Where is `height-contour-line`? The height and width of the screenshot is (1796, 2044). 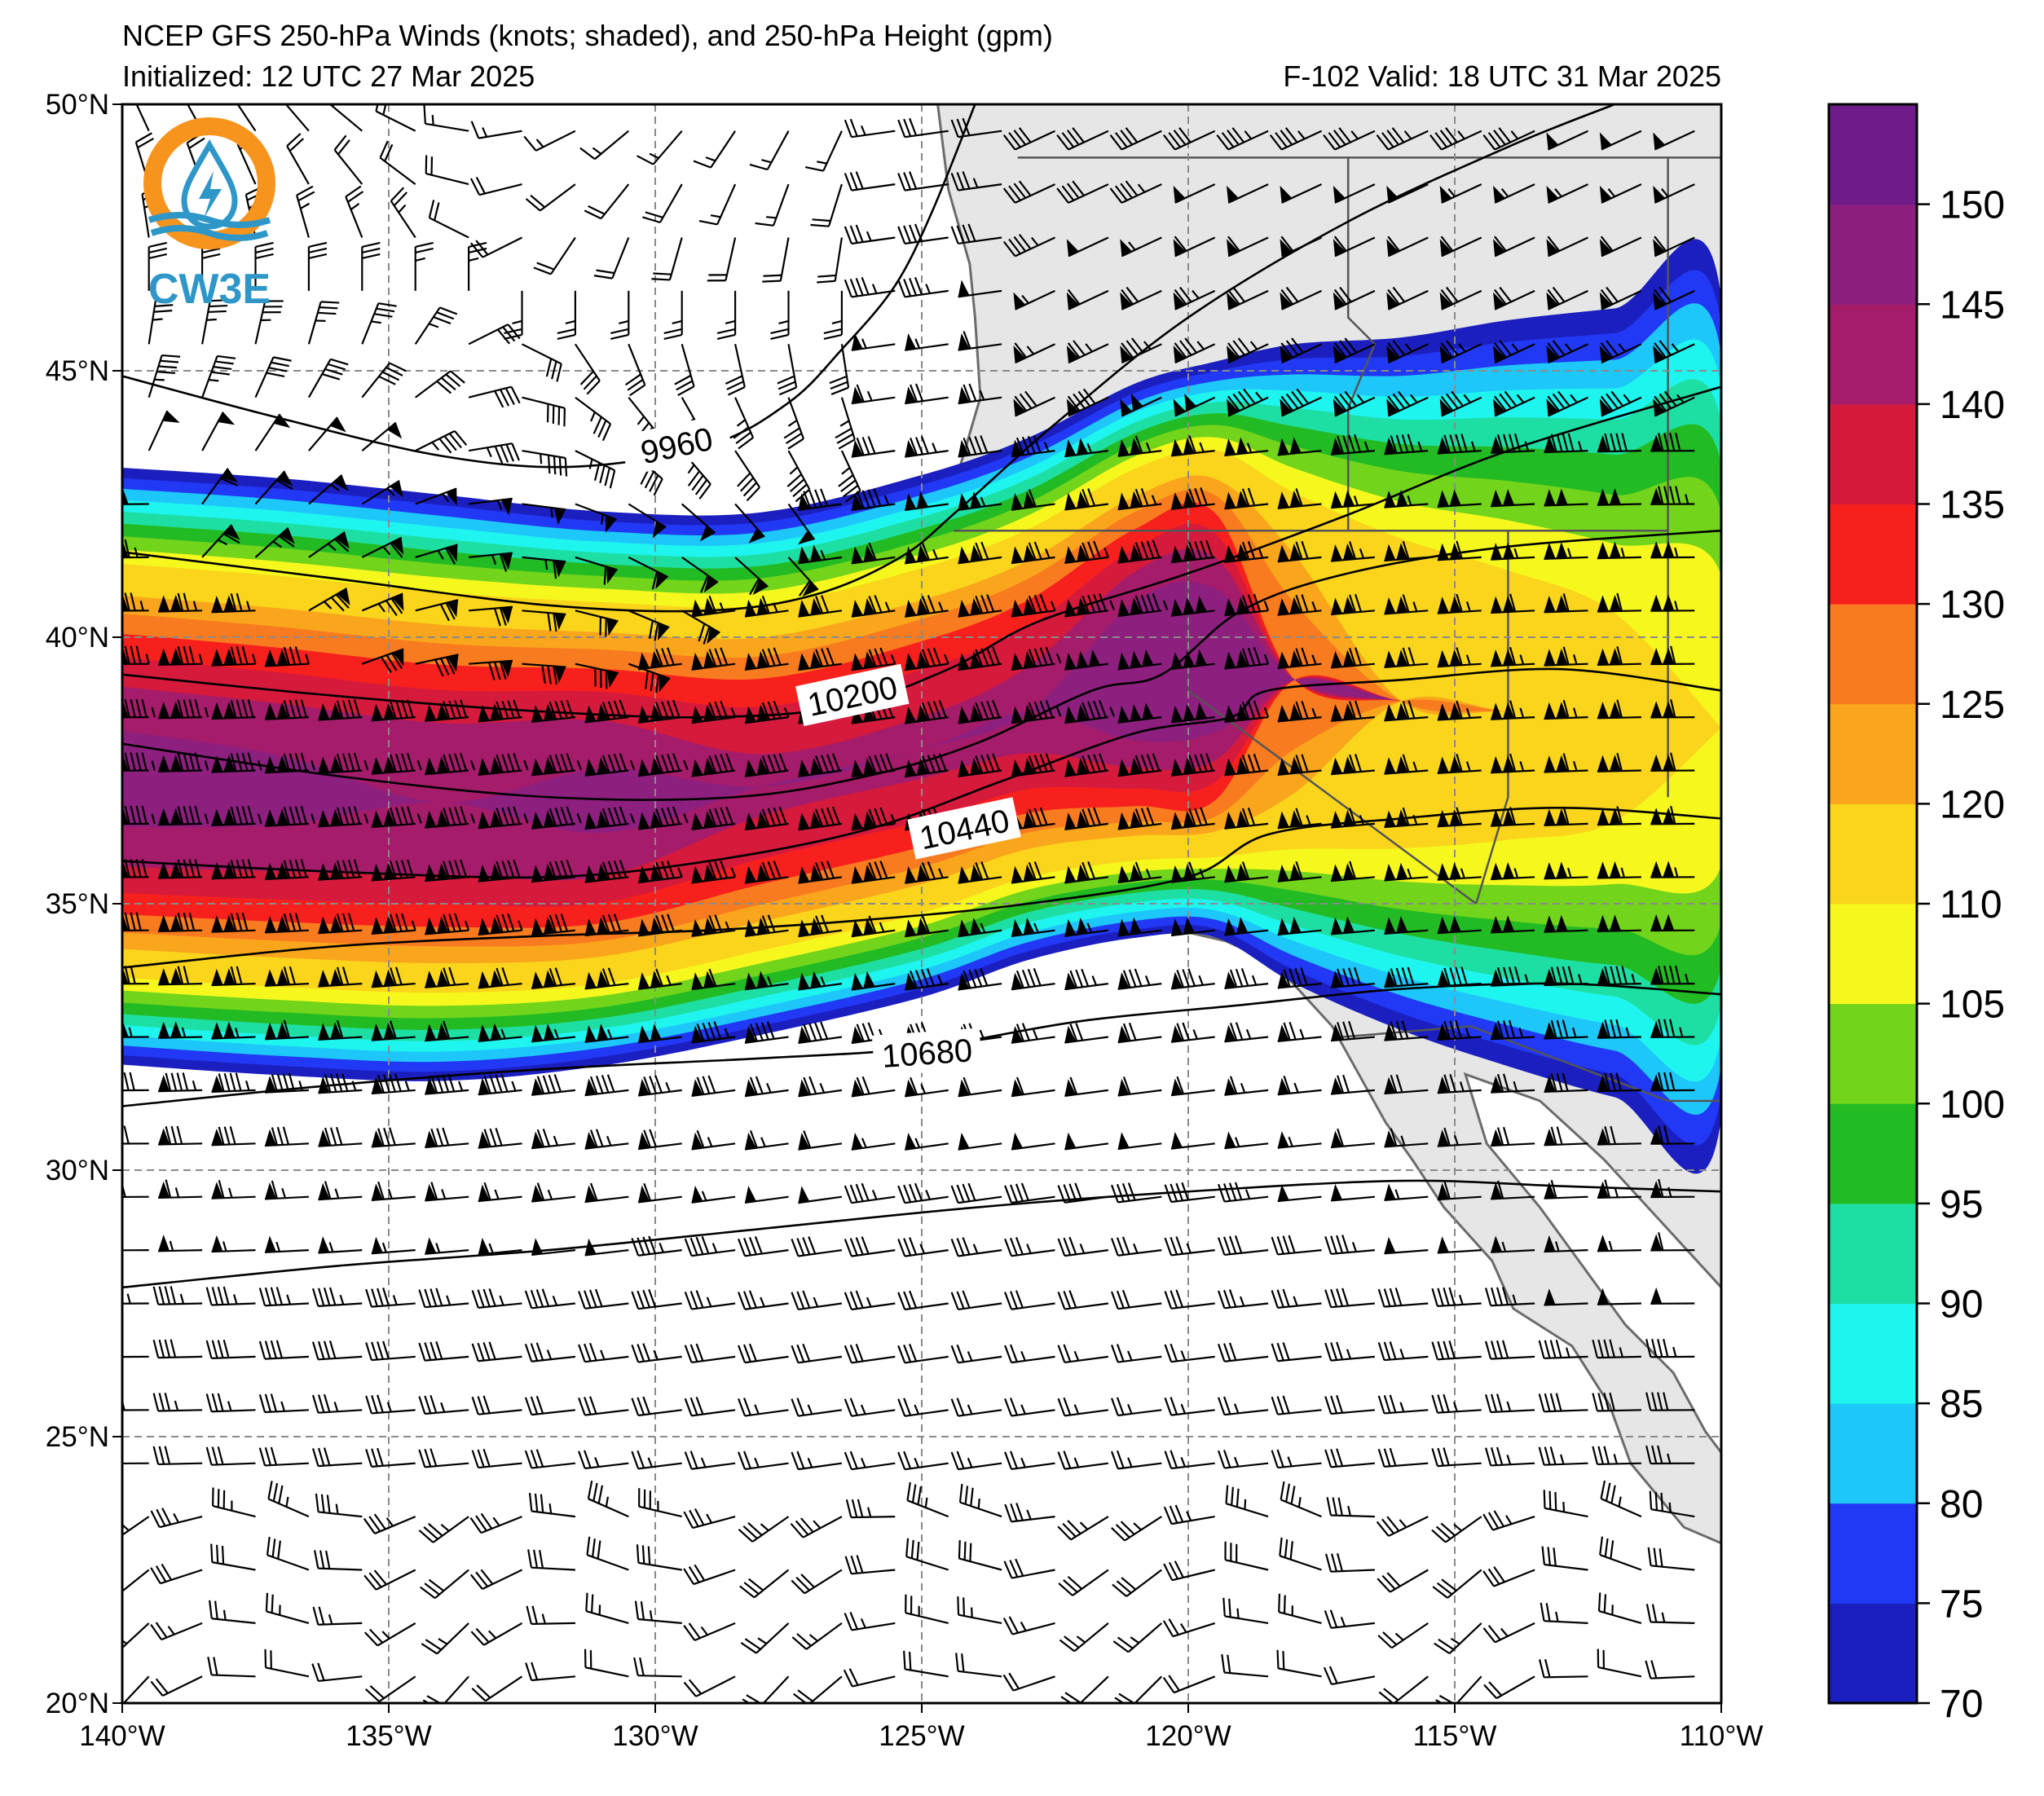
height-contour-line is located at coordinates (921, 773).